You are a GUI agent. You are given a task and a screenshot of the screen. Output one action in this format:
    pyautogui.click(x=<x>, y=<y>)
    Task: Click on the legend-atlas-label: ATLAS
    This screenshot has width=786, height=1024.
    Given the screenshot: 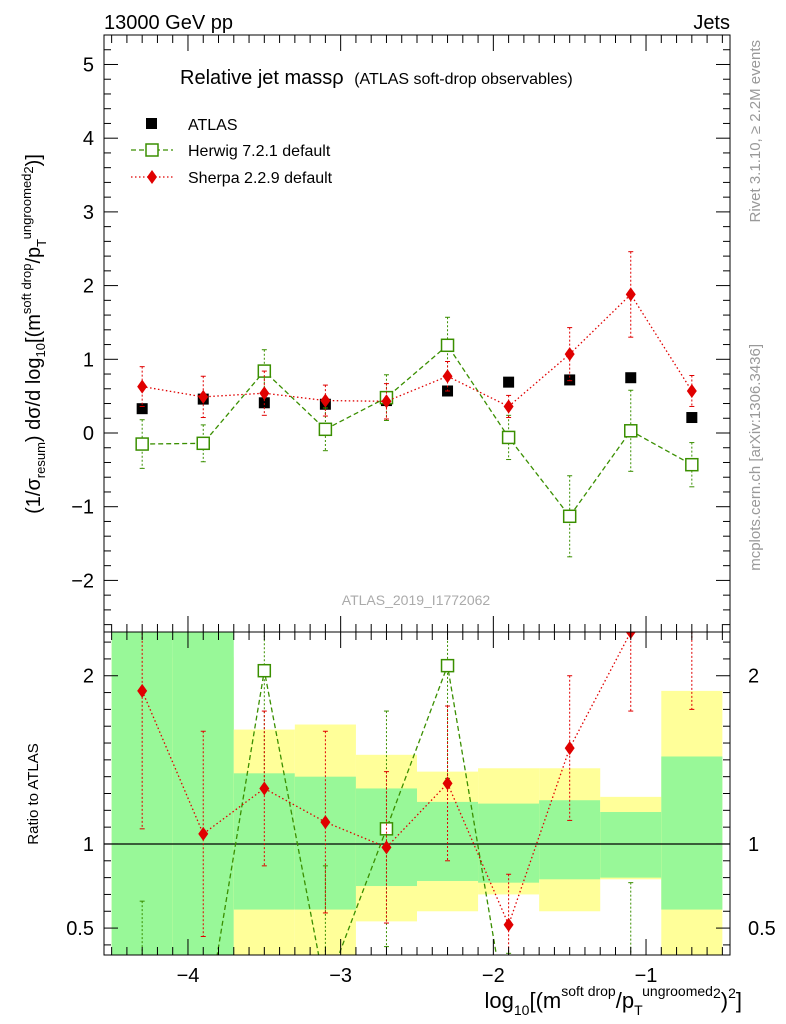 What is the action you would take?
    pyautogui.click(x=213, y=125)
    